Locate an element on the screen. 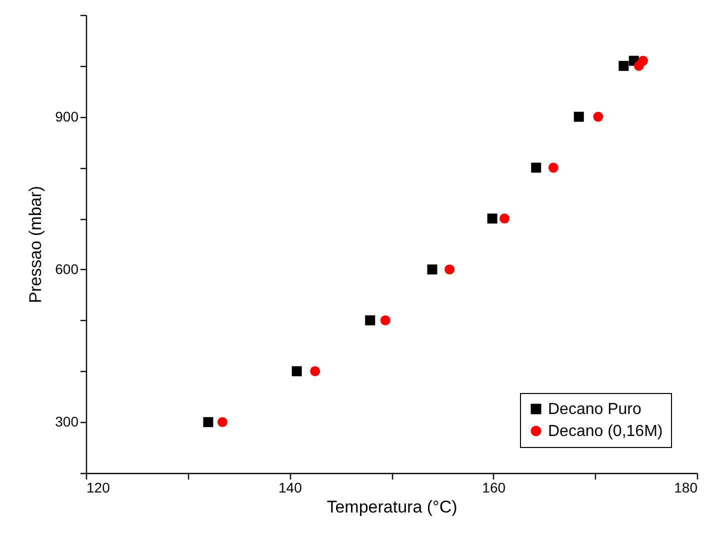 The height and width of the screenshot is (541, 713). legend-label: Decano Puro is located at coordinates (595, 409).